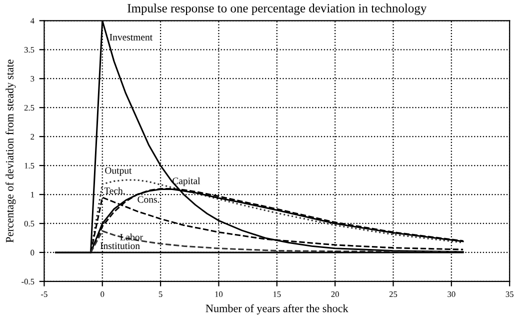 Image resolution: width=520 pixels, height=318 pixels. Describe the element at coordinates (131, 37) in the screenshot. I see `series-label: Investment` at that location.